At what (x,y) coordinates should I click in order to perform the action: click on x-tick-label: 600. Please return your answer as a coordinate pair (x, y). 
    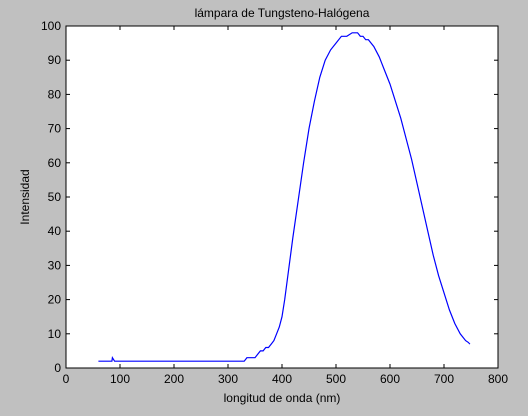
    Looking at the image, I should click on (390, 379).